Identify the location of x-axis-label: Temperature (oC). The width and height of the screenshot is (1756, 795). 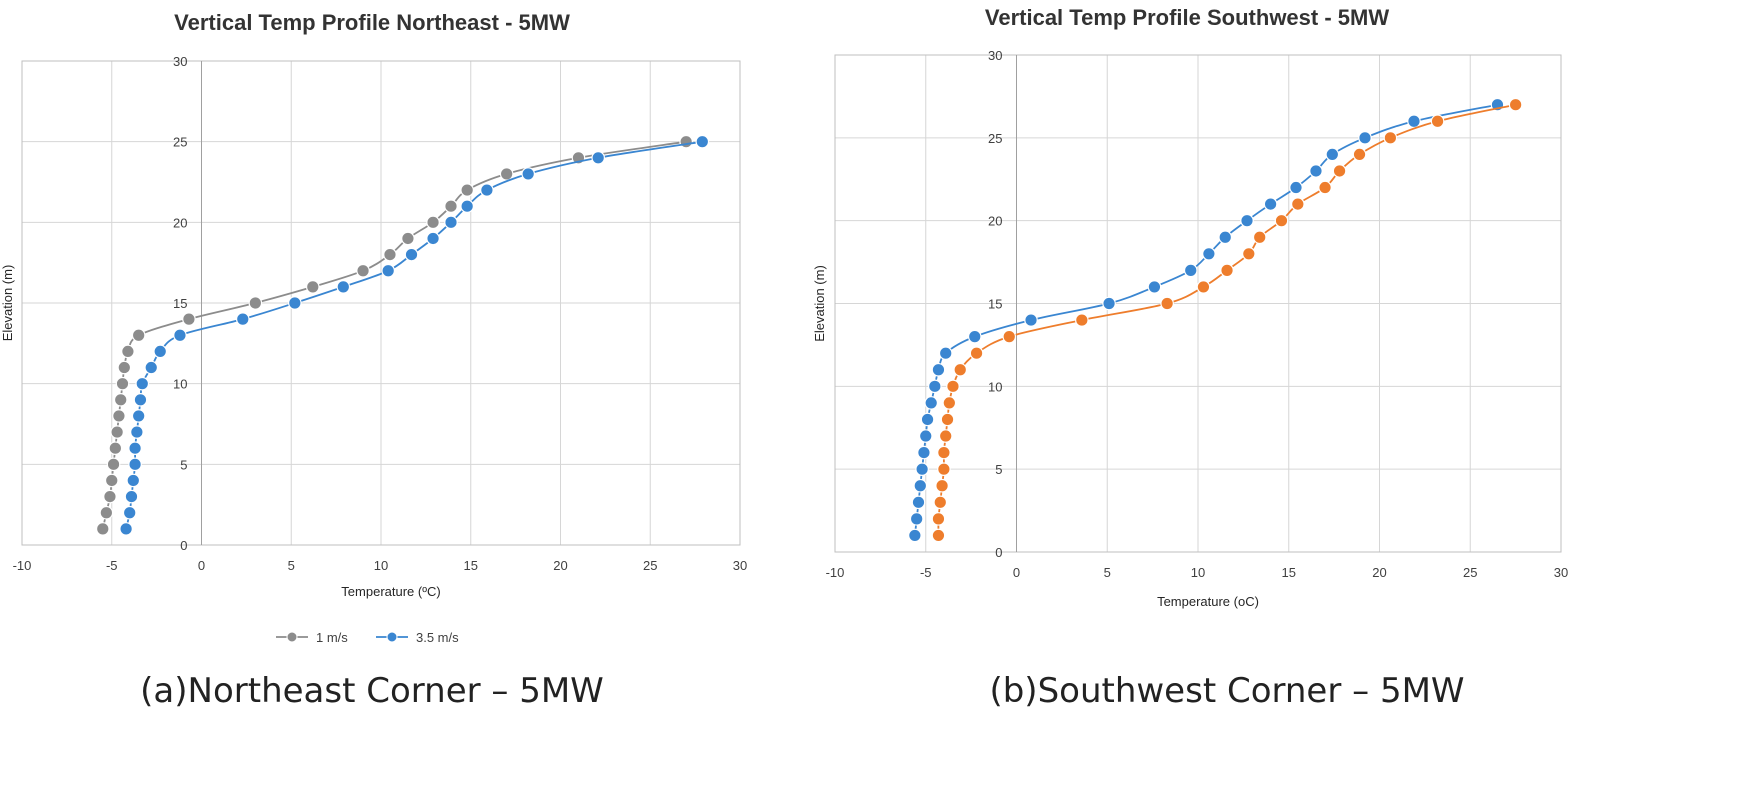
(1208, 601).